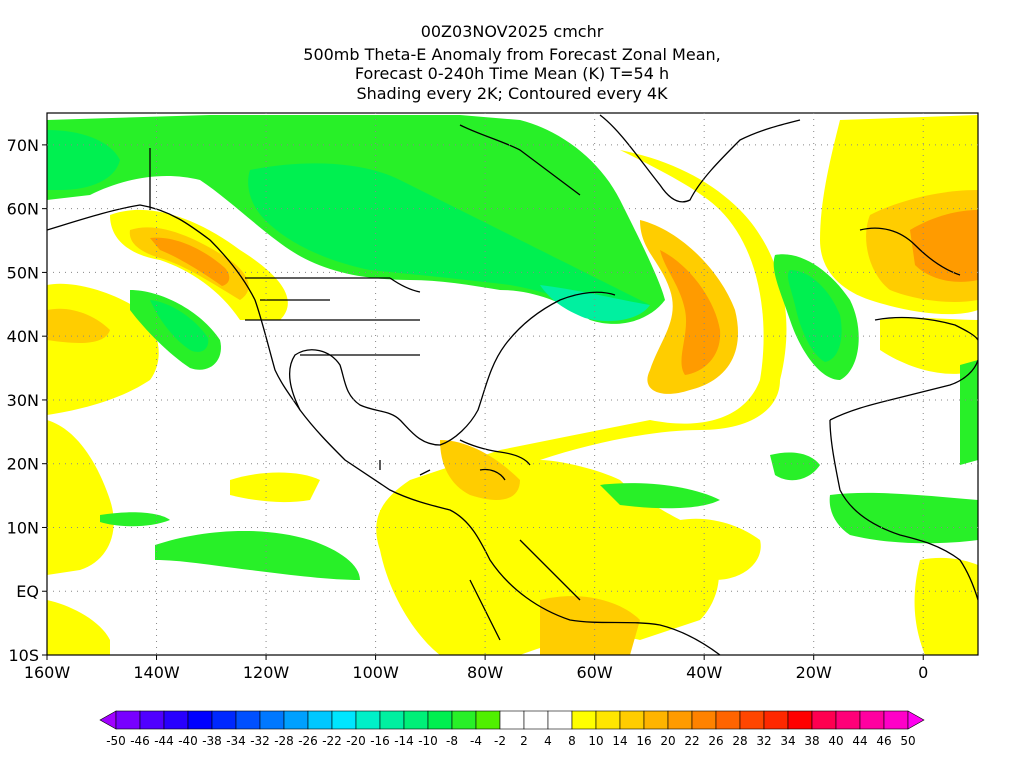 Image resolution: width=1024 pixels, height=768 pixels. What do you see at coordinates (27, 591) in the screenshot?
I see `lat-tick-label: EQ` at bounding box center [27, 591].